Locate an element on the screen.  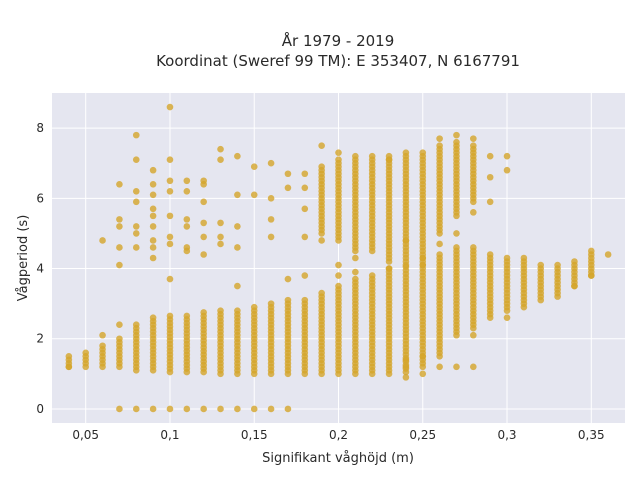
y-tick-label: 4 is located at coordinates (40, 269).